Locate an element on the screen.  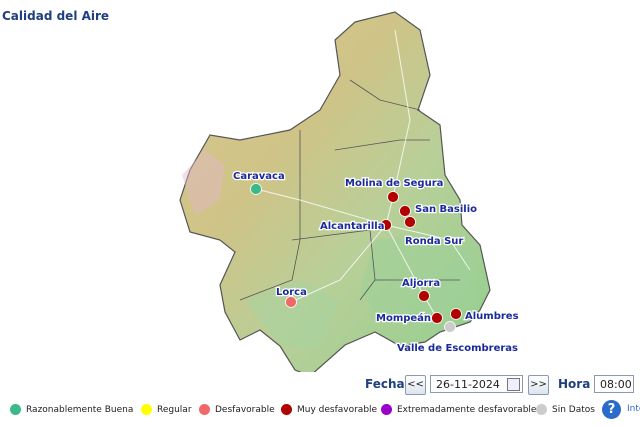
station-label: San Basilio is located at coordinates (446, 209).